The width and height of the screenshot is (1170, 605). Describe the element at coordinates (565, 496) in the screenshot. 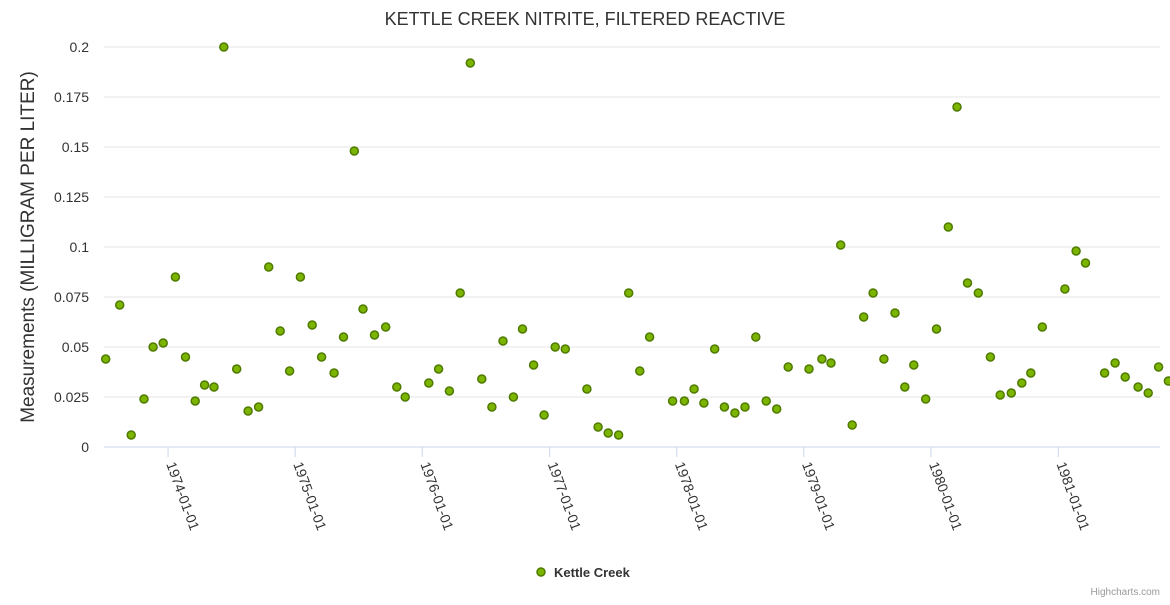

I see `x-tick-label: 1977-01-01` at that location.